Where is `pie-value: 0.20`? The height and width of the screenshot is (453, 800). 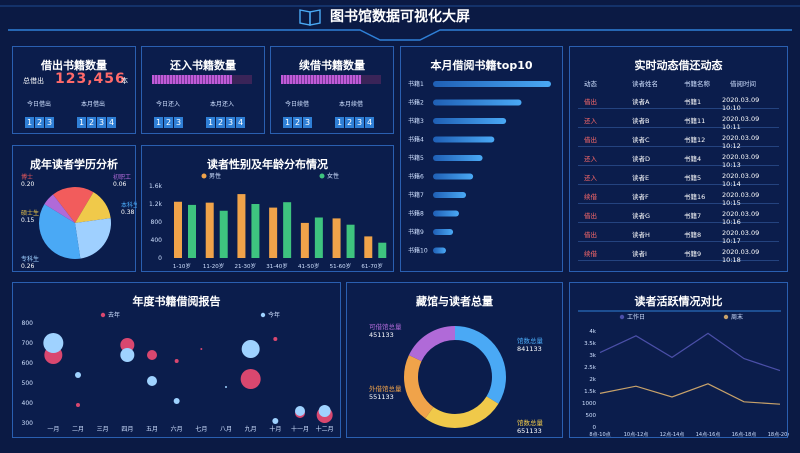
pie-value: 0.20 is located at coordinates (28, 184).